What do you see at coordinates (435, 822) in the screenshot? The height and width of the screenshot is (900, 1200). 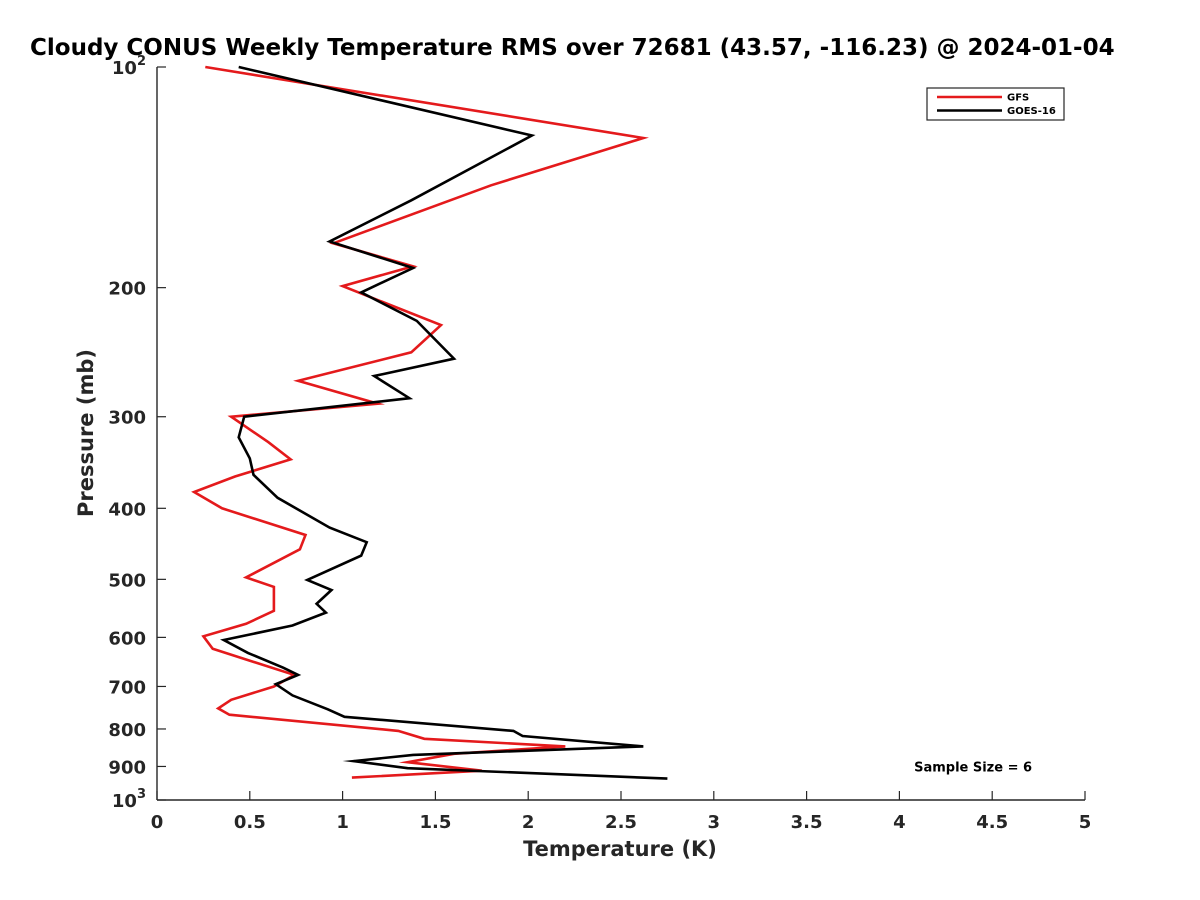 I see `x-tick-label: 1.5` at bounding box center [435, 822].